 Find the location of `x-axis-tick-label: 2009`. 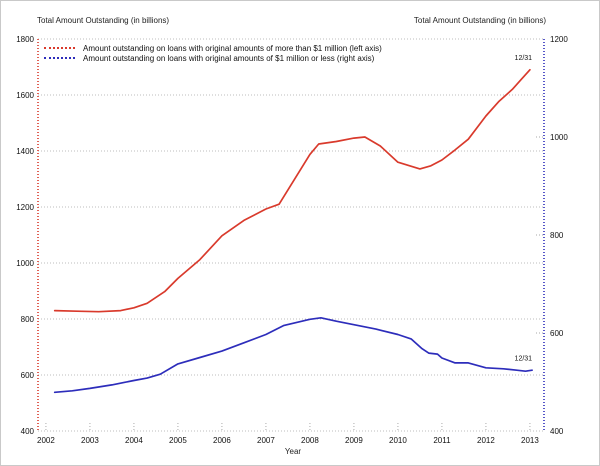

x-axis-tick-label: 2009 is located at coordinates (354, 440).